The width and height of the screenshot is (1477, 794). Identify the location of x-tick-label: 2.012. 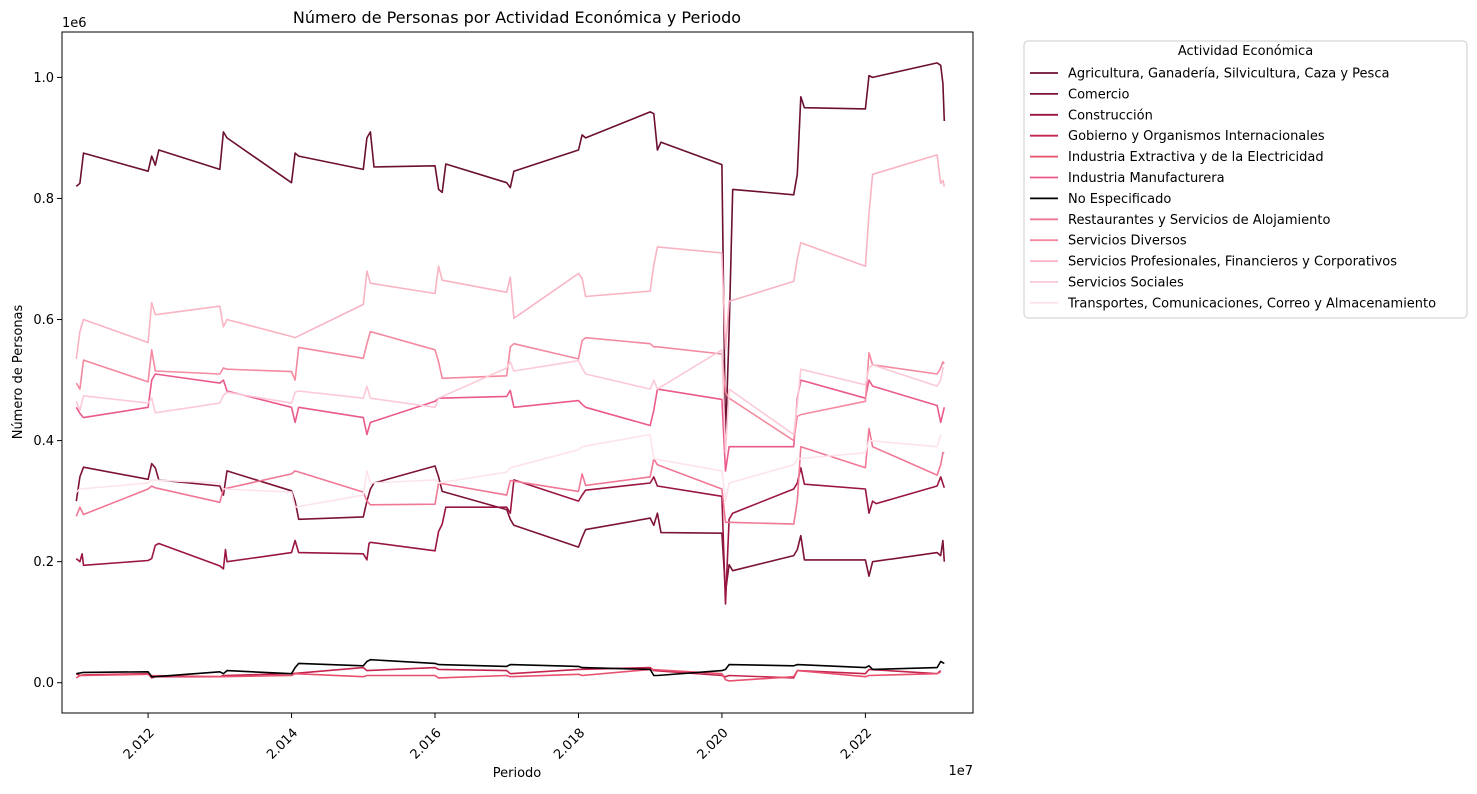
(139, 744).